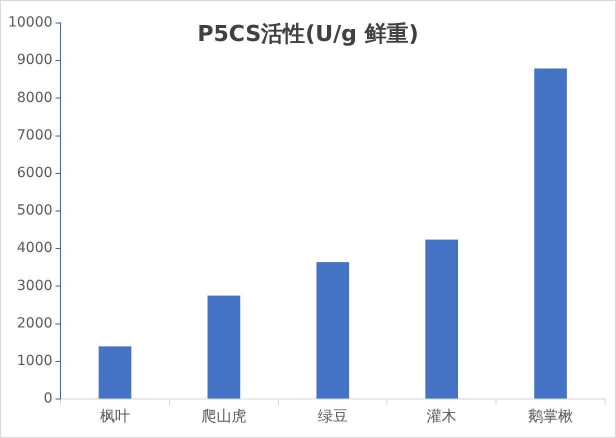 The width and height of the screenshot is (616, 438). Describe the element at coordinates (34, 286) in the screenshot. I see `y-tick-label: 3000` at that location.